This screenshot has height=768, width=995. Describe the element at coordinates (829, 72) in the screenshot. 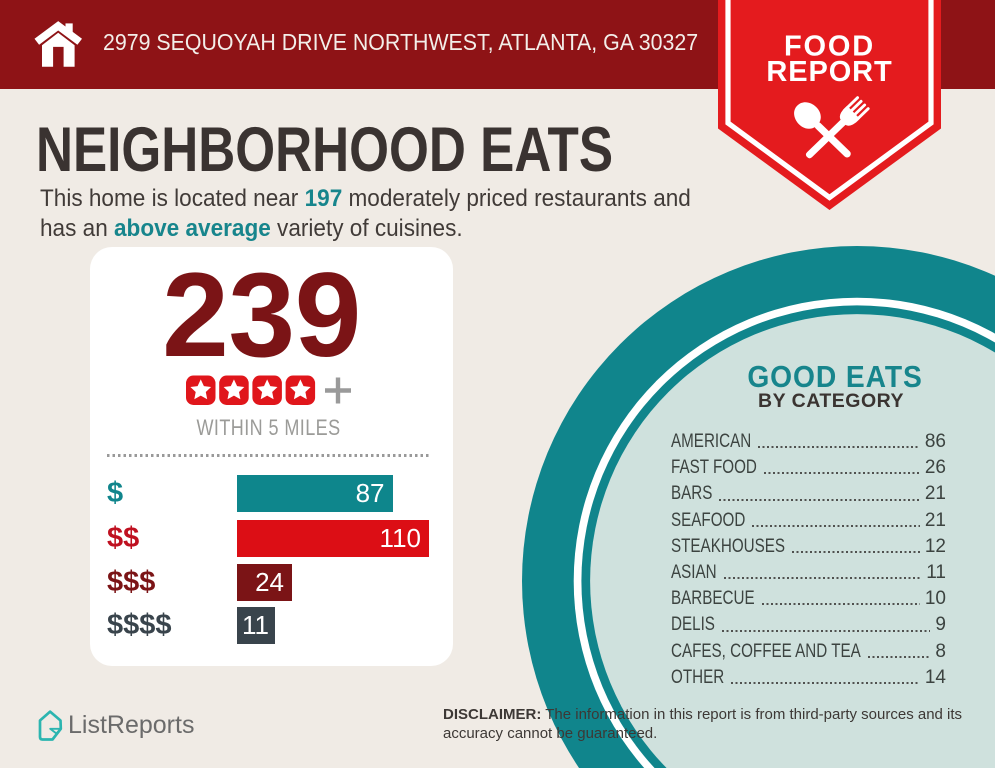

I see `svg-text: REPORT` at that location.